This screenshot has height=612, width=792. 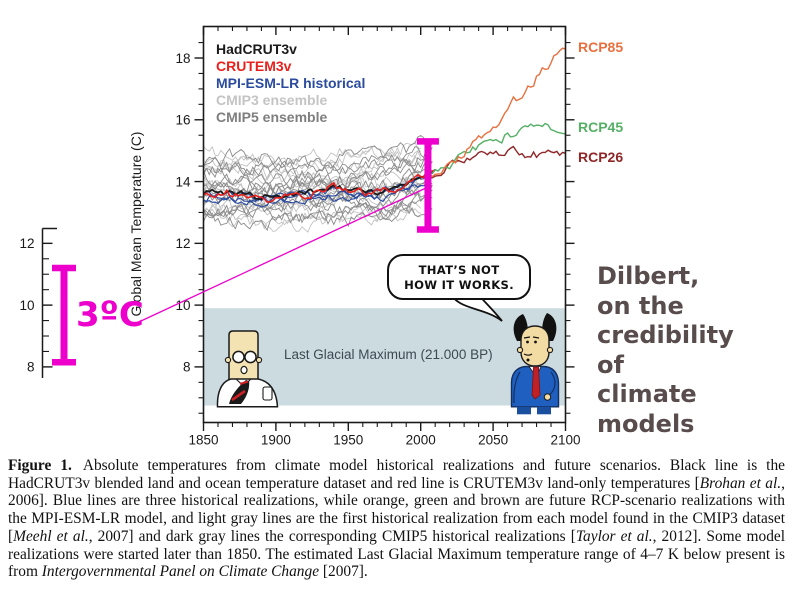 What do you see at coordinates (535, 346) in the screenshot?
I see `boss-face` at bounding box center [535, 346].